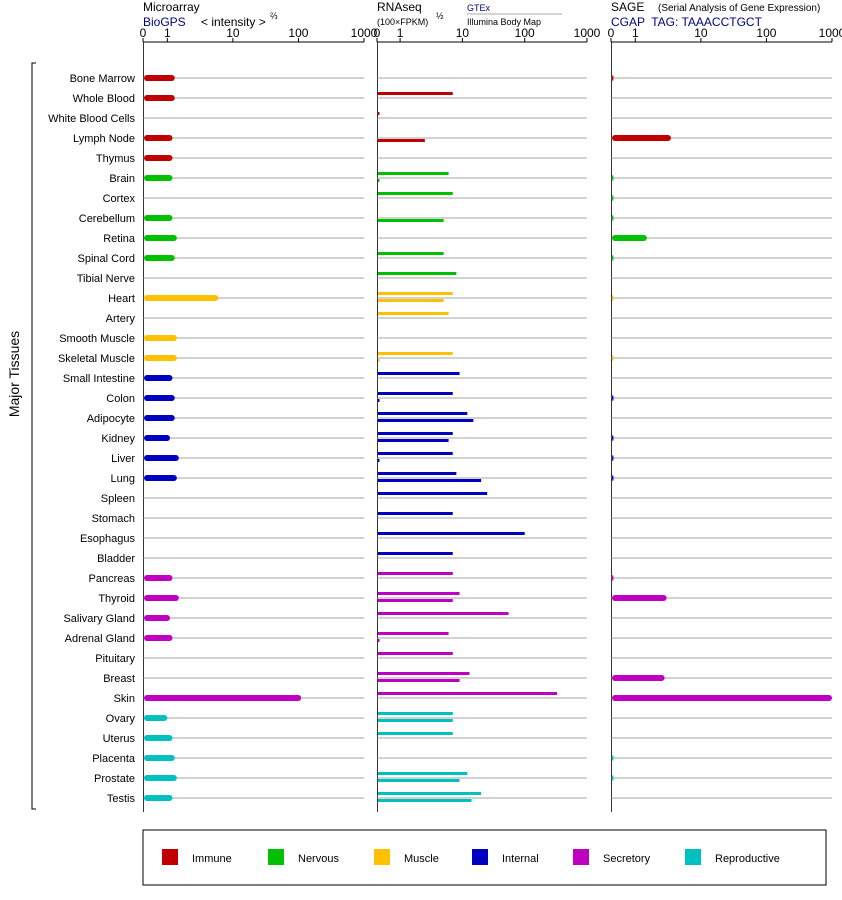 The image size is (842, 900). Describe the element at coordinates (116, 559) in the screenshot. I see `tissue-label: Bladder` at that location.